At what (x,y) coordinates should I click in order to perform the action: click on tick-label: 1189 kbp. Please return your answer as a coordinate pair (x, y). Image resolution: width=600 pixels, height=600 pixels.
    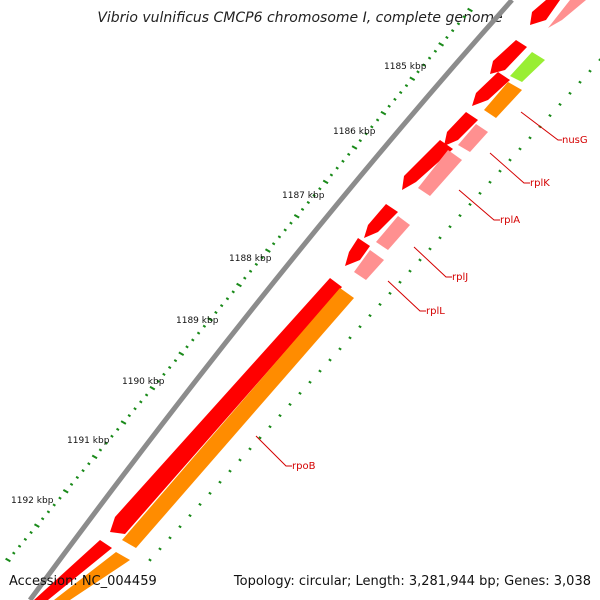
    Looking at the image, I should click on (197, 321).